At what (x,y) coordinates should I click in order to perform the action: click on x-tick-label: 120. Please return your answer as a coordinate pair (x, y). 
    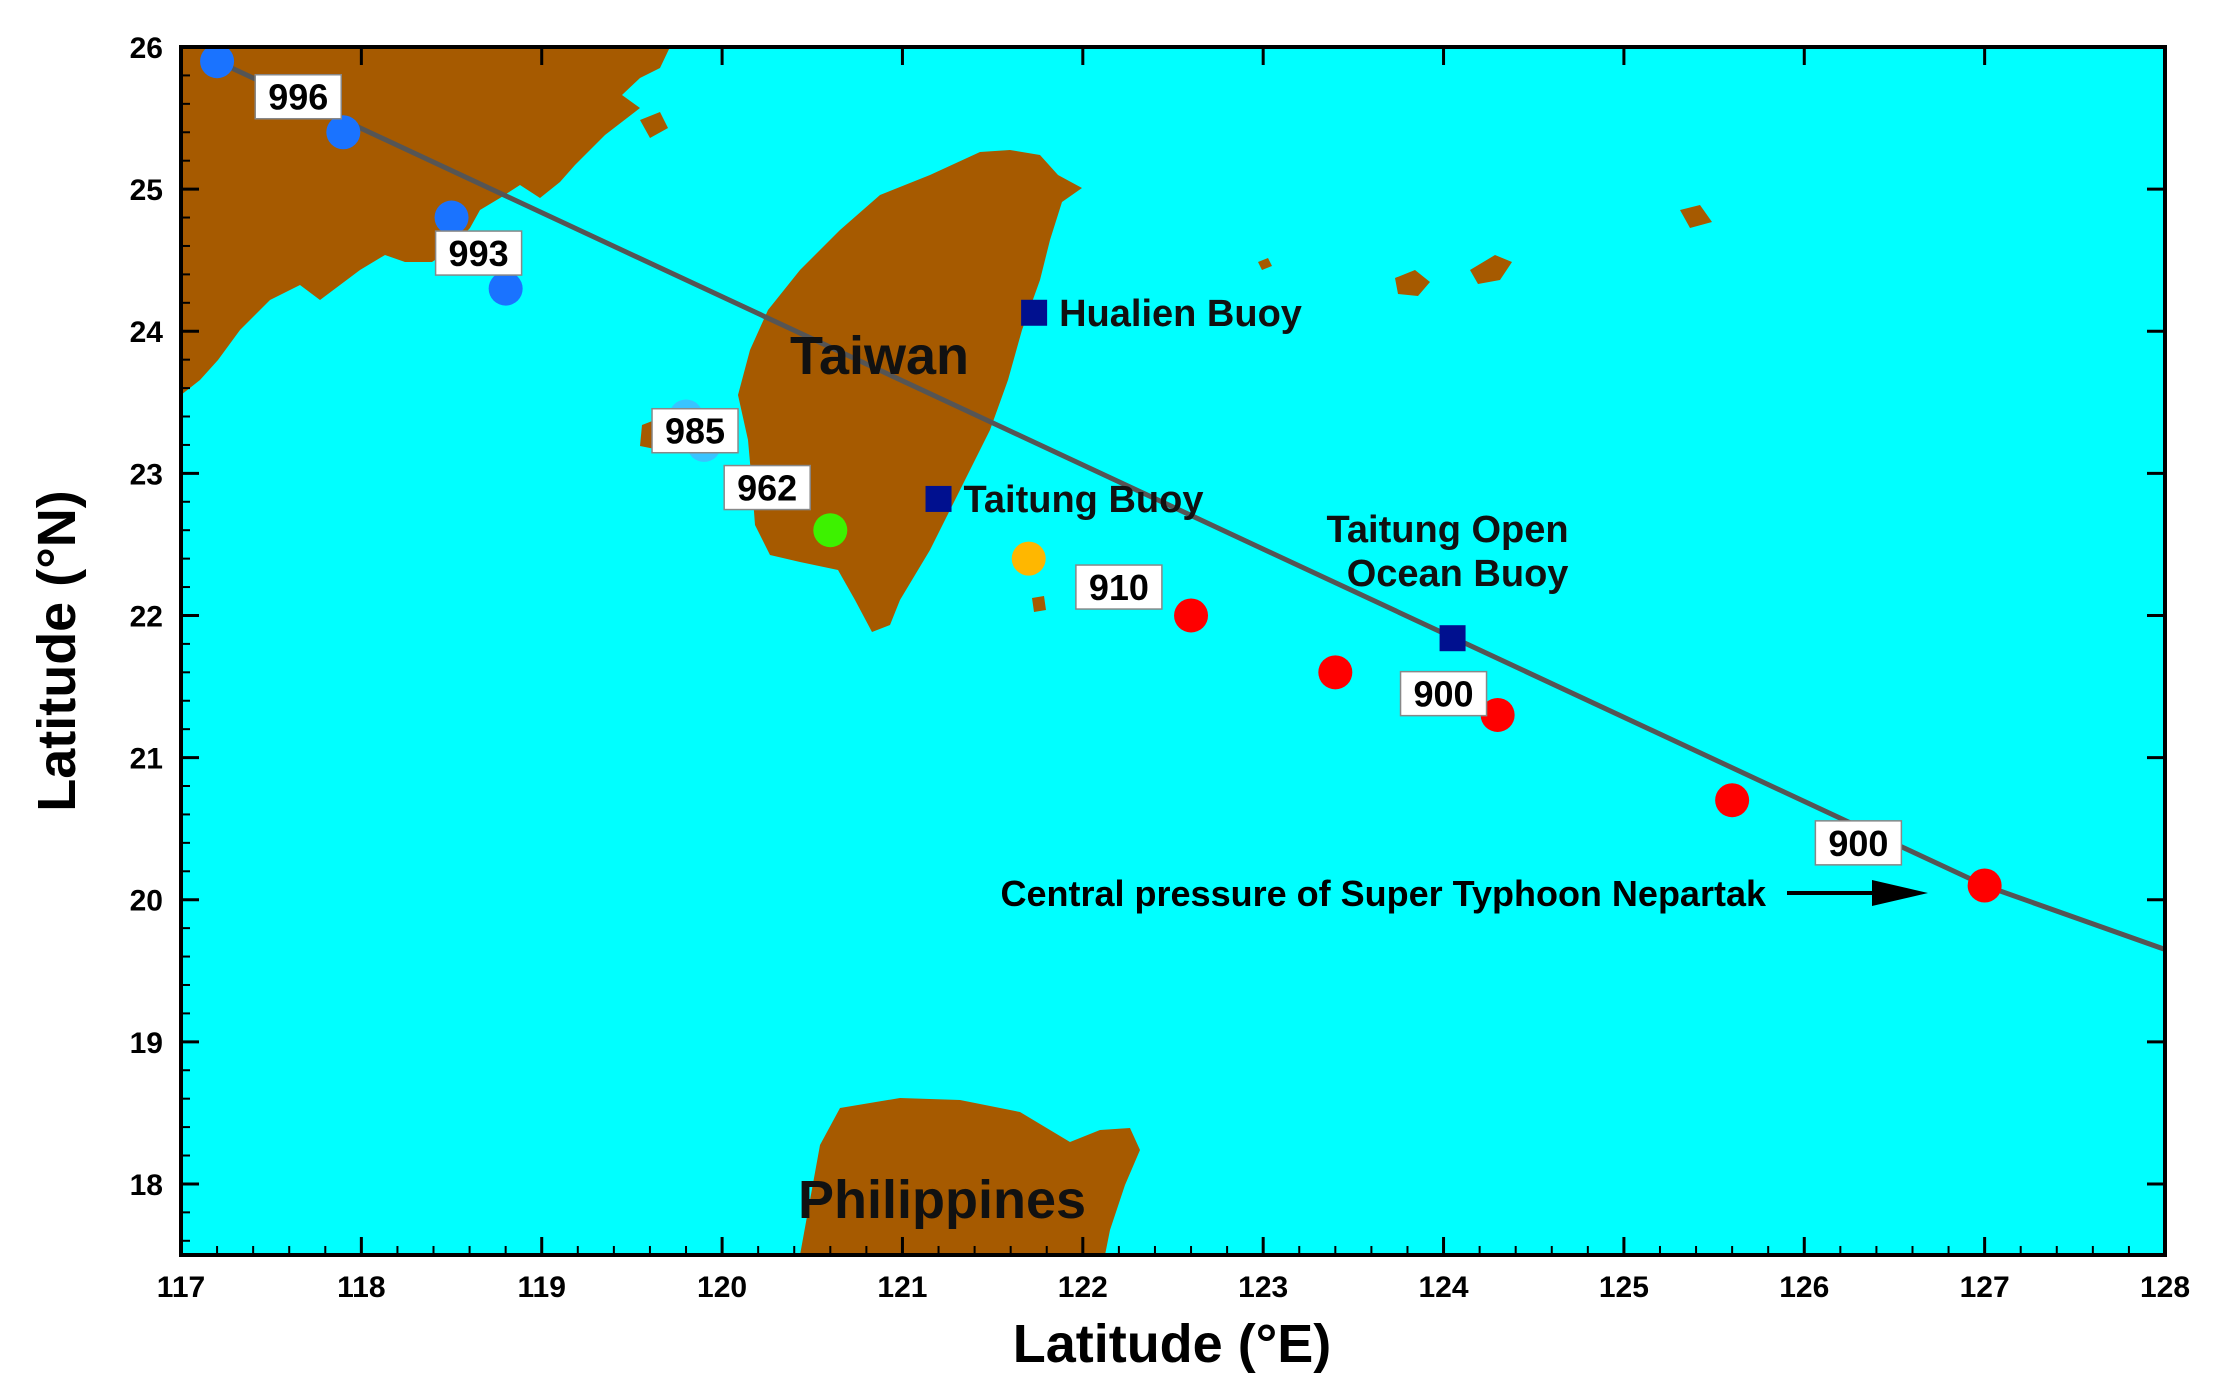
    Looking at the image, I should click on (722, 1287).